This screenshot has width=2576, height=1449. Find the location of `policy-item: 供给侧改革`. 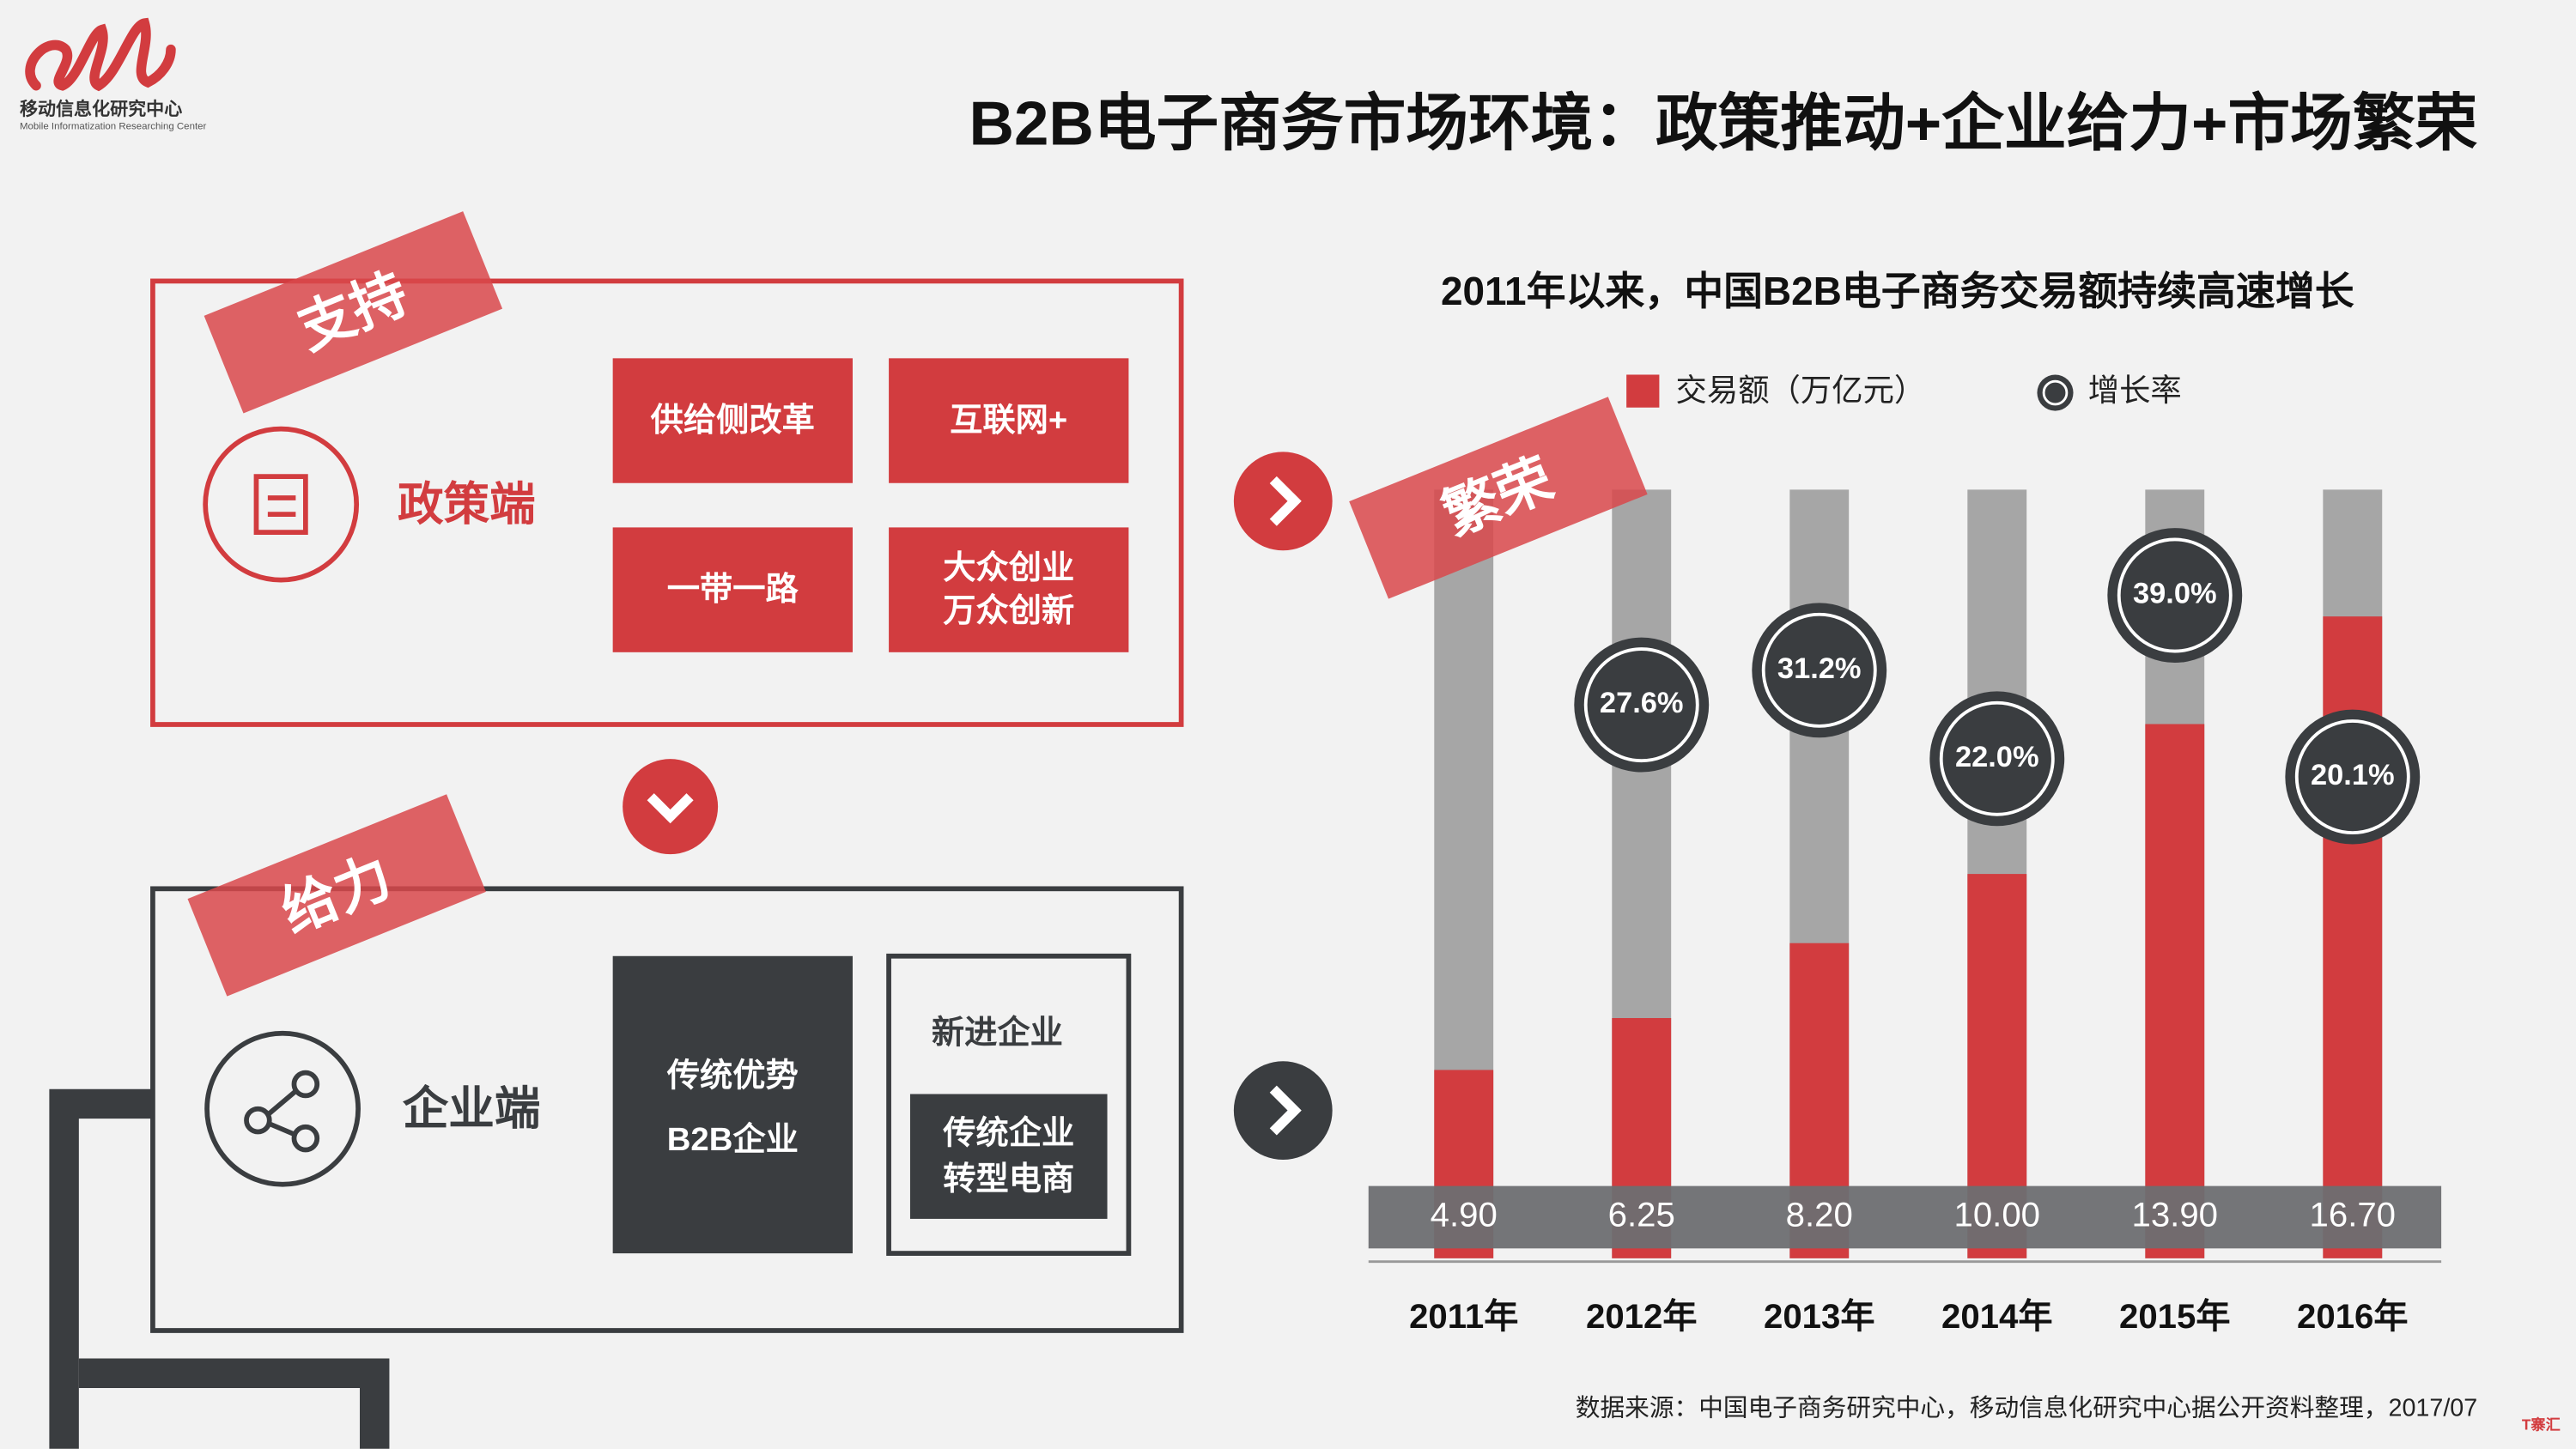

policy-item: 供给侧改革 is located at coordinates (733, 420).